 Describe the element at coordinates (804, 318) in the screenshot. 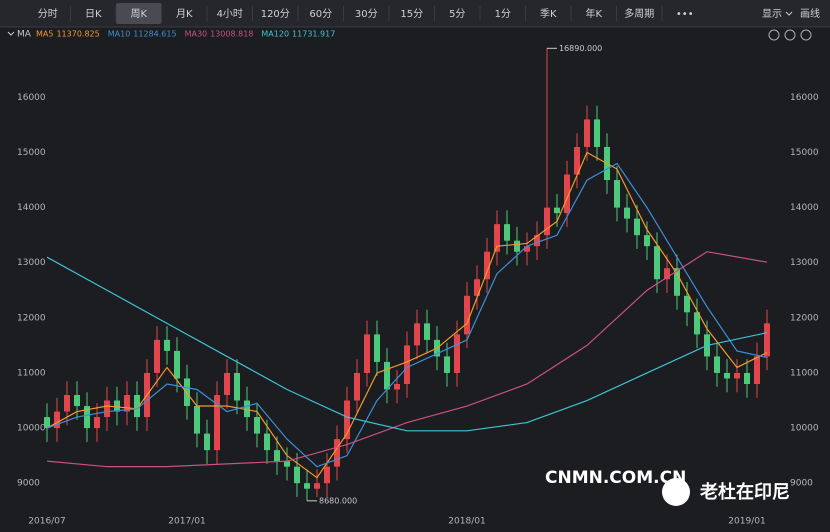

I see `y-tick-label-right: 12000` at that location.